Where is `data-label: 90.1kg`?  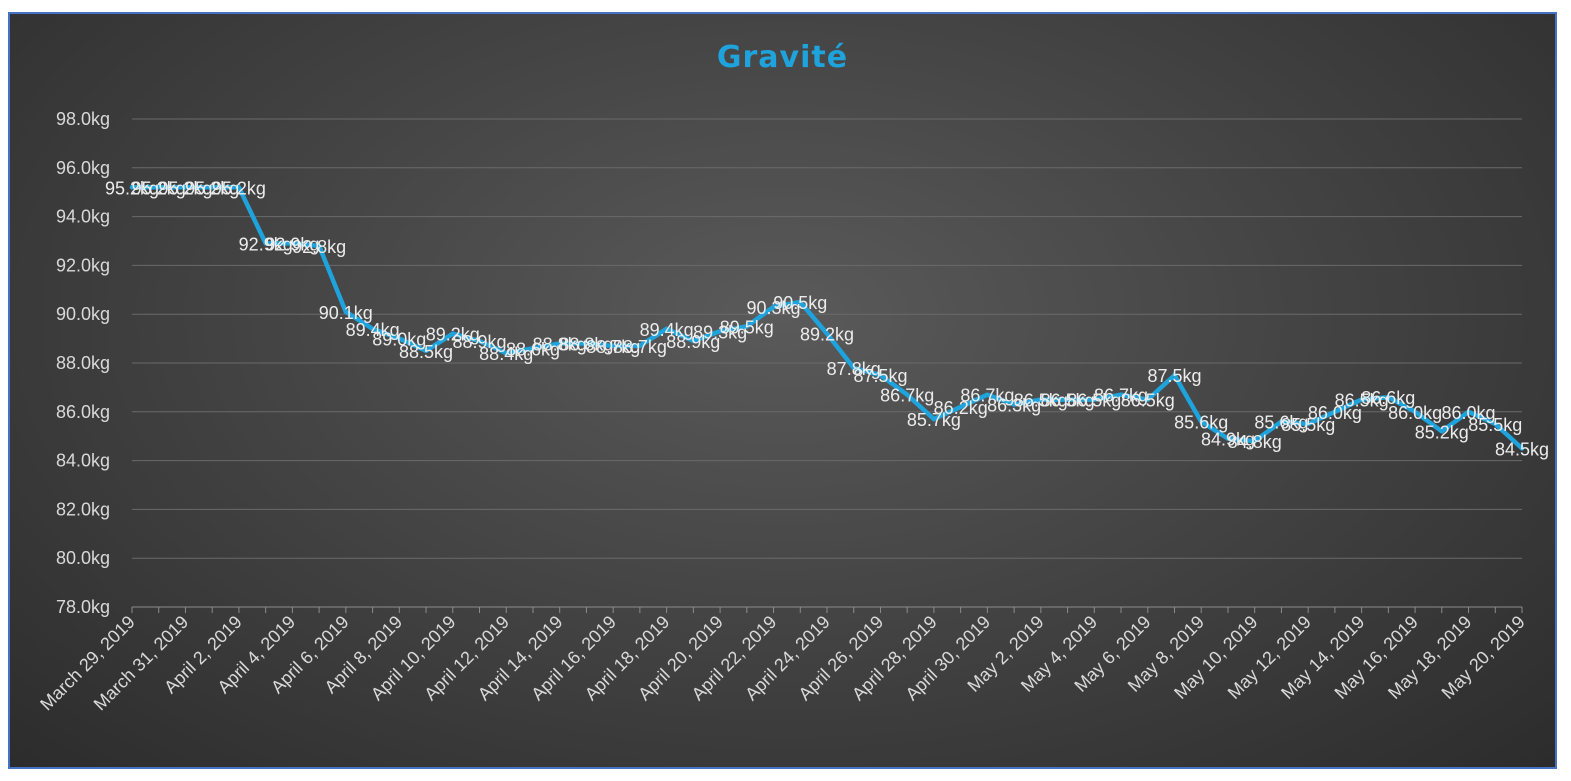 data-label: 90.1kg is located at coordinates (346, 313).